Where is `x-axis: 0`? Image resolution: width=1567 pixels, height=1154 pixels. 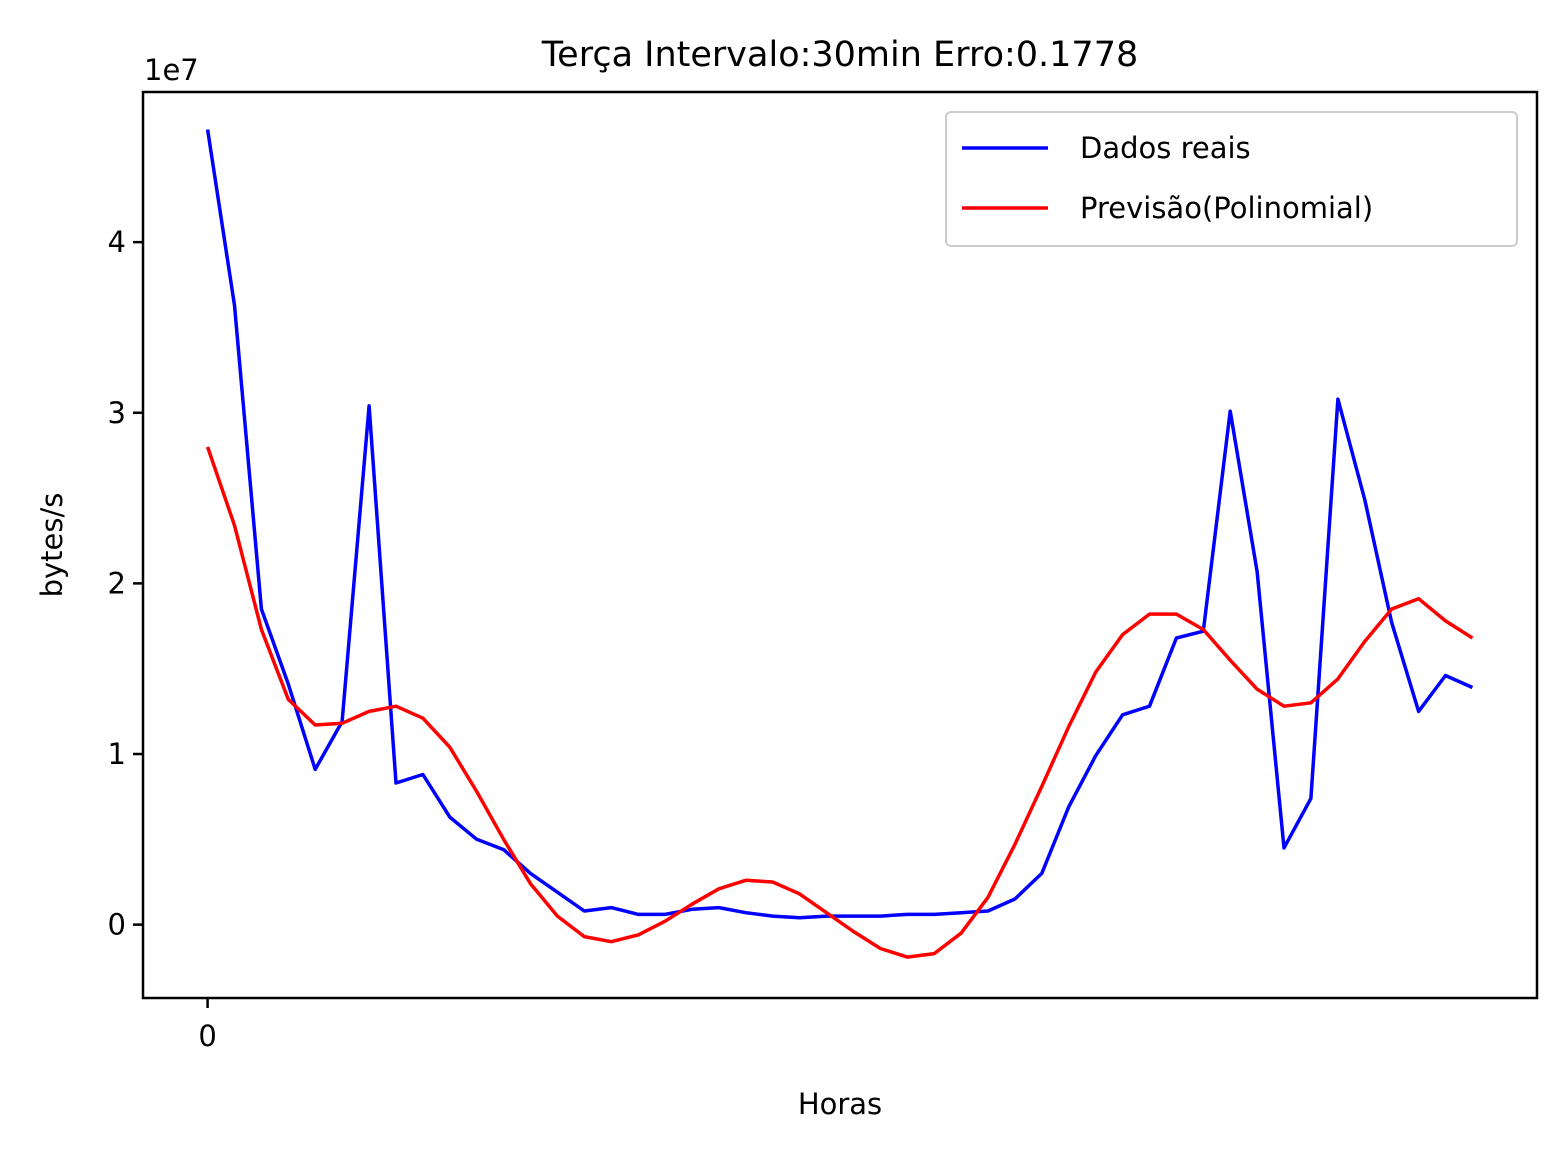 x-axis: 0 is located at coordinates (207, 1025).